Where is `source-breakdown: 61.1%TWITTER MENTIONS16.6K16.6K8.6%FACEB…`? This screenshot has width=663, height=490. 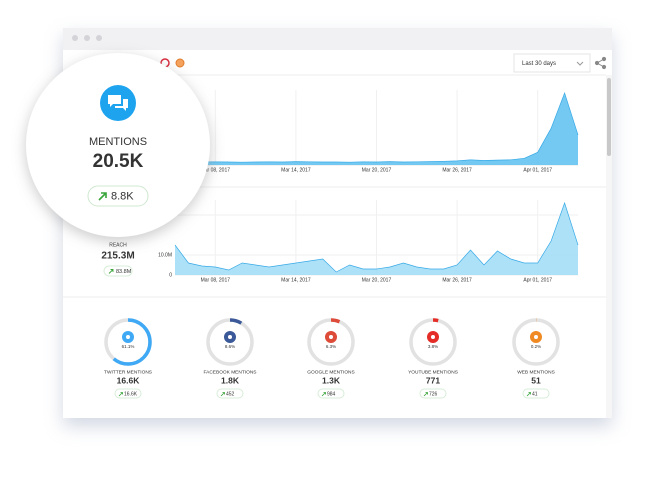 source-breakdown: 61.1%TWITTER MENTIONS16.6K16.6K8.6%FACEB… is located at coordinates (332, 358).